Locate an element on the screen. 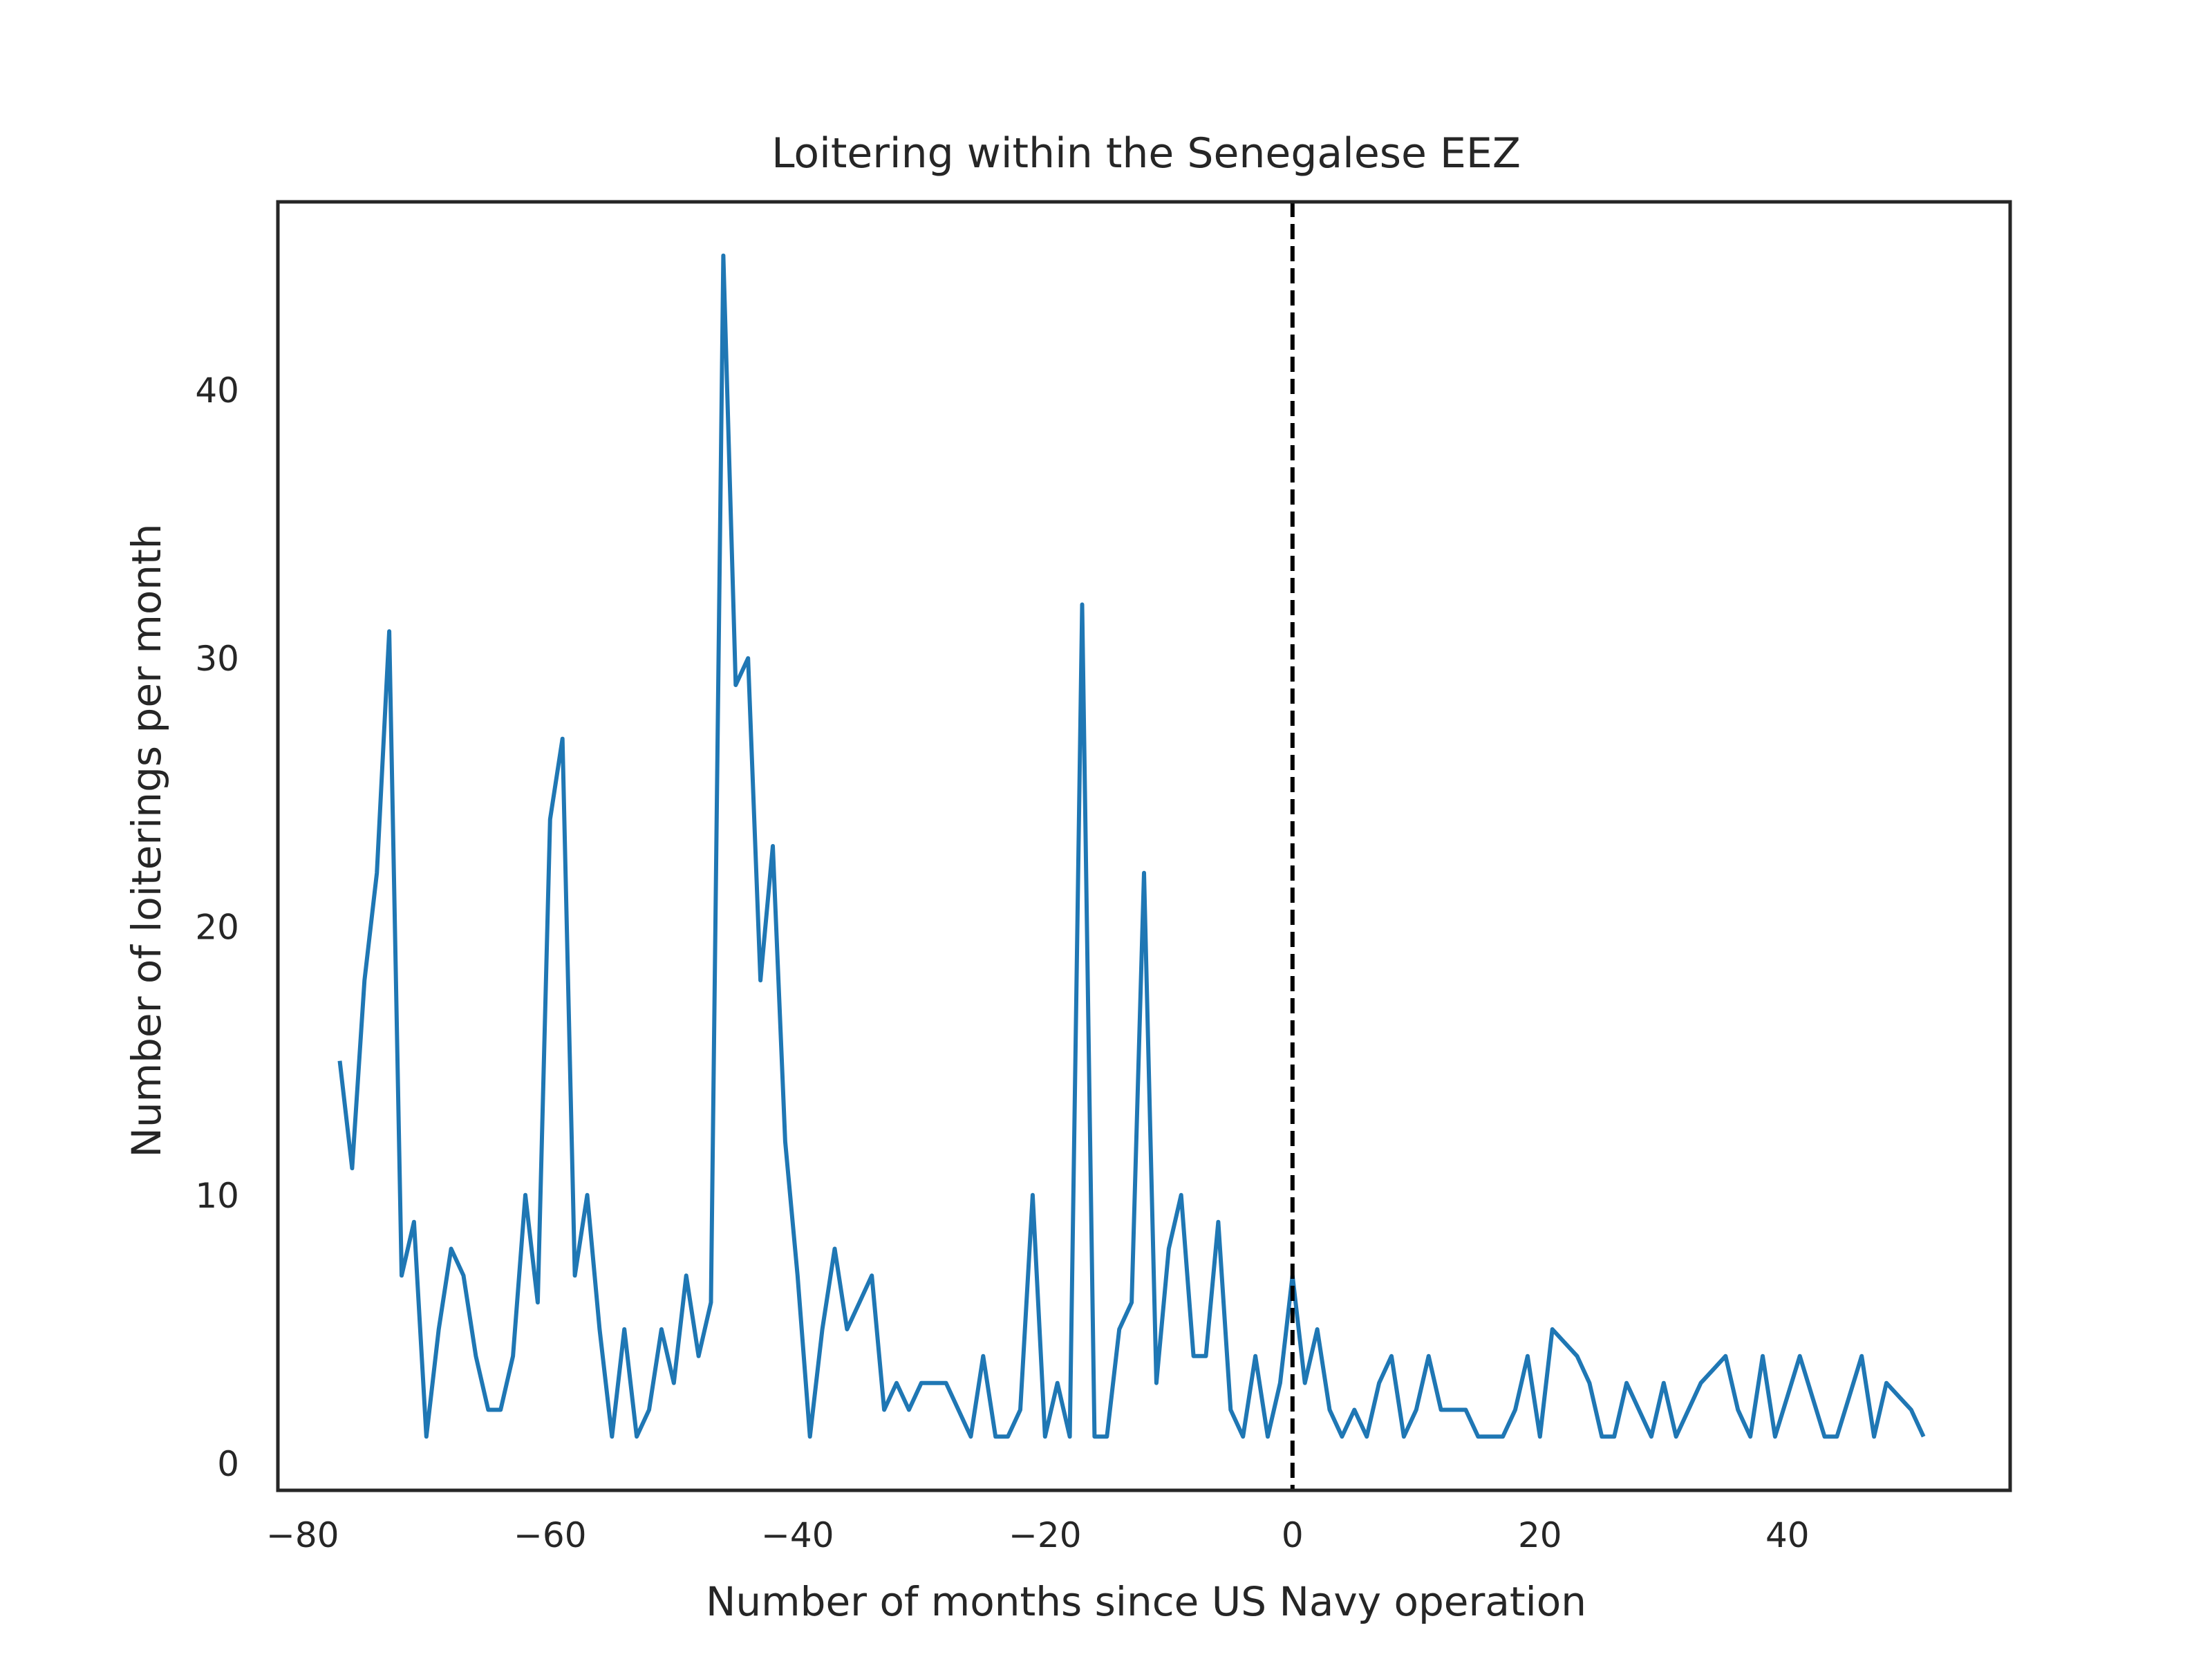 Image resolution: width=2212 pixels, height=1659 pixels. x-tick-label: −40 is located at coordinates (798, 1535).